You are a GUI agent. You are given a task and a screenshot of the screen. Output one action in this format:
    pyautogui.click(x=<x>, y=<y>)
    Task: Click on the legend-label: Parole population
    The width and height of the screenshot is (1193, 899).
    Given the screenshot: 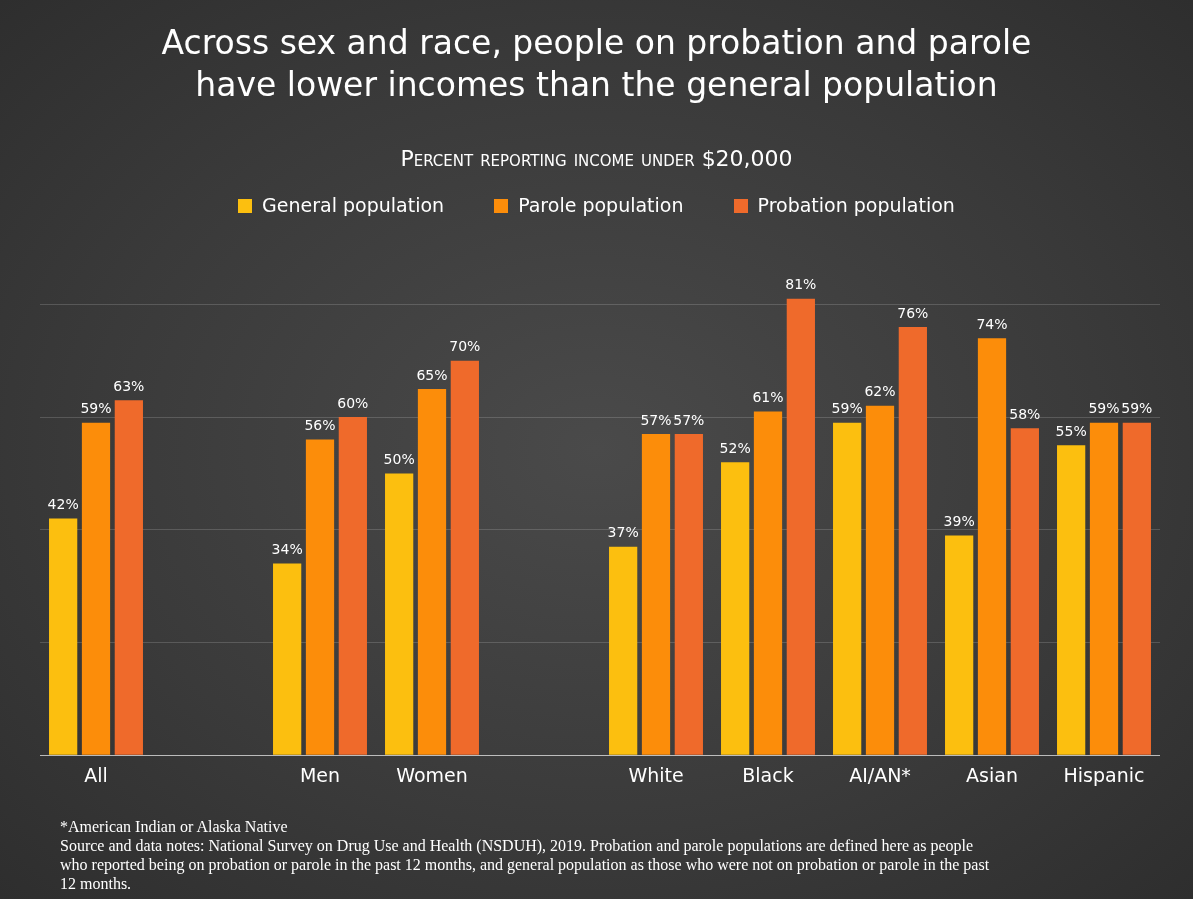 What is the action you would take?
    pyautogui.click(x=600, y=205)
    